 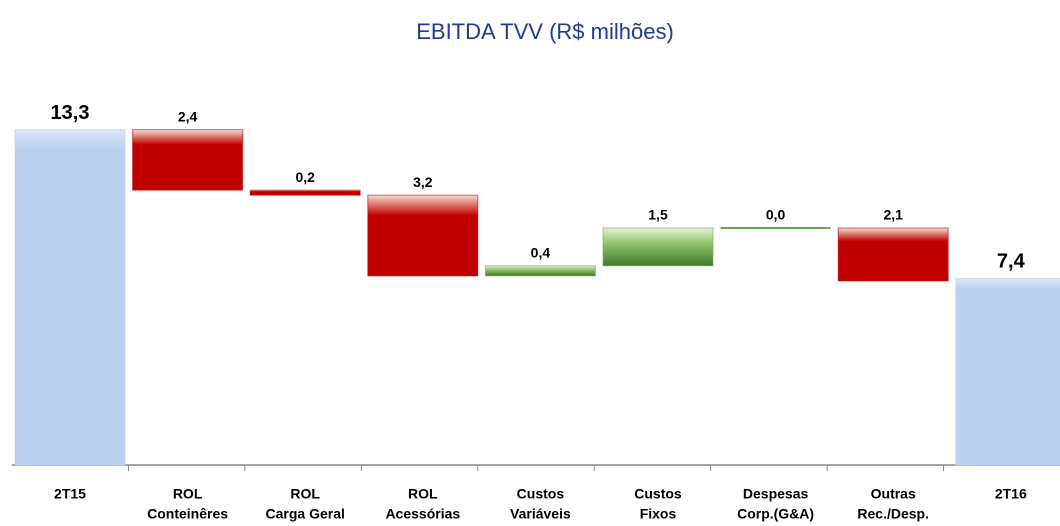 I want to click on data-label: 7,4, so click(x=1011, y=262).